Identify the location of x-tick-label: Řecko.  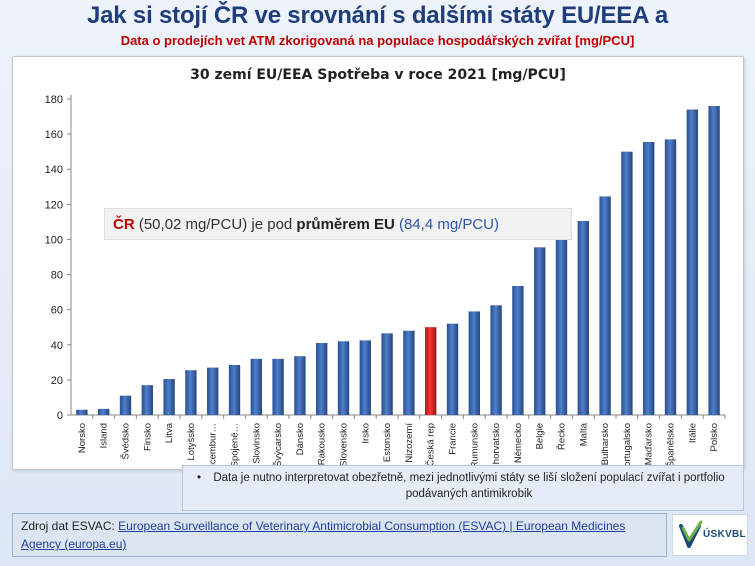
(562, 436).